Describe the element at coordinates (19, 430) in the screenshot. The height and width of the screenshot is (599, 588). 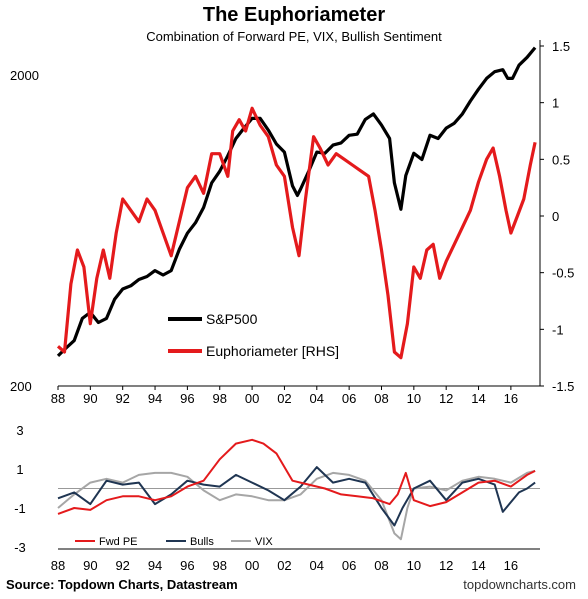
I see `bottom-y-tick-label: 3` at that location.